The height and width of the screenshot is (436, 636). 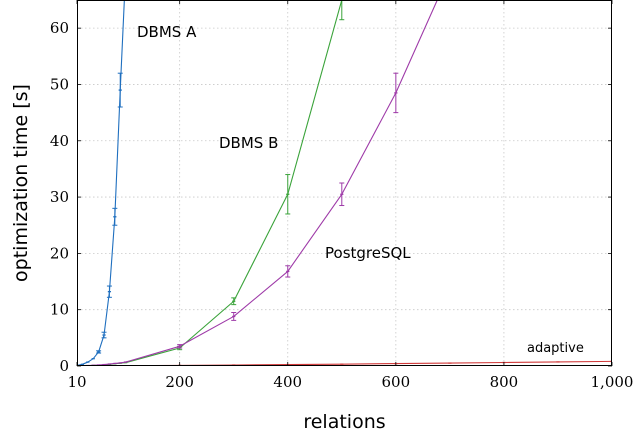 What do you see at coordinates (59, 310) in the screenshot?
I see `y-tick-label: 10` at bounding box center [59, 310].